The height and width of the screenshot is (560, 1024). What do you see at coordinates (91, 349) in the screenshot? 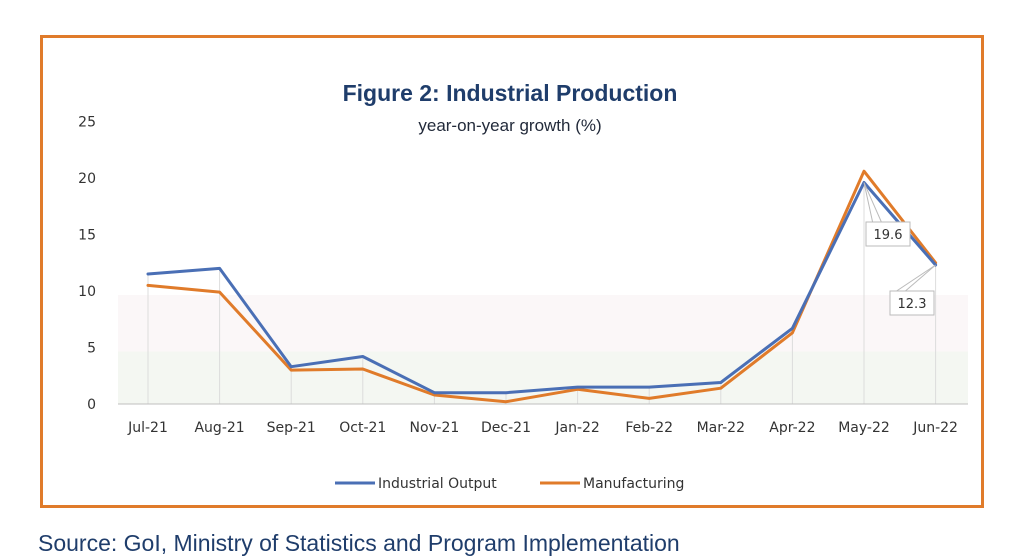
I see `y-tick-label: 5` at bounding box center [91, 349].